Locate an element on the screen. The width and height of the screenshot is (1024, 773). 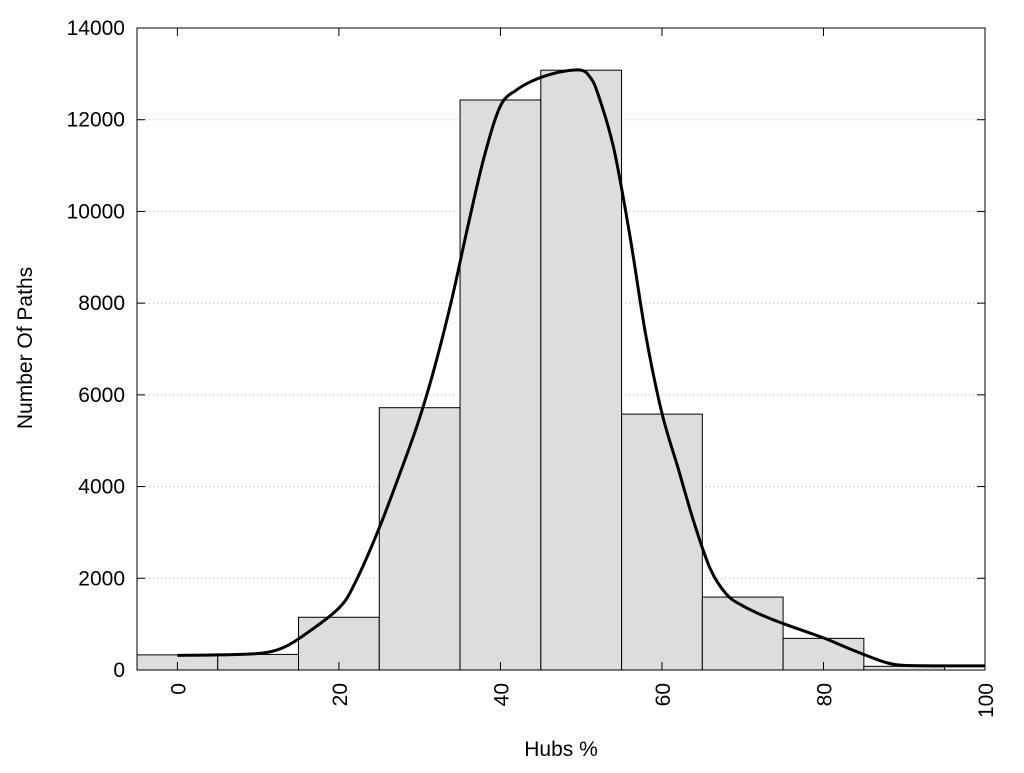
y-tick-label: 12000 is located at coordinates (96, 120).